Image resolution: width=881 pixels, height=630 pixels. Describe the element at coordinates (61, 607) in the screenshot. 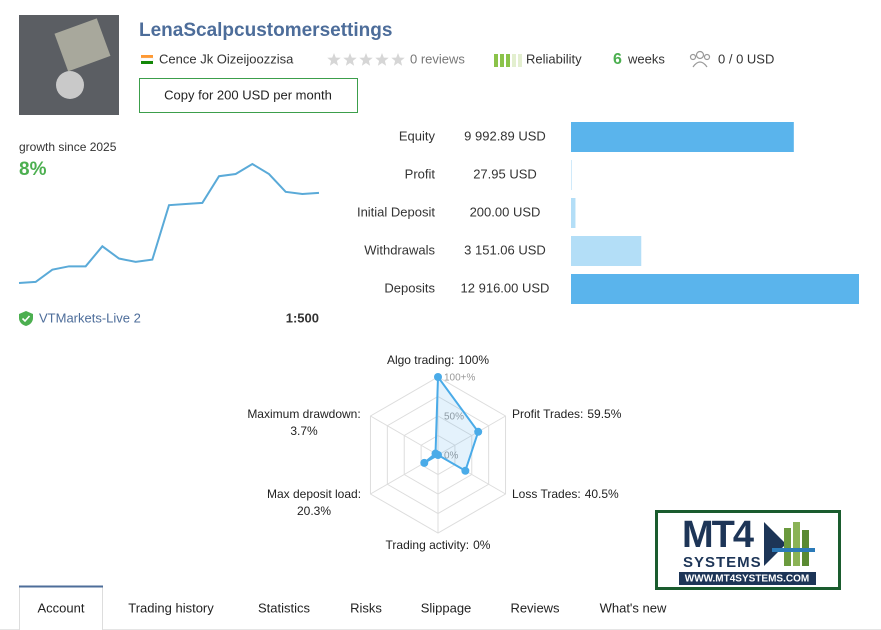

I see `tab: Account` at that location.